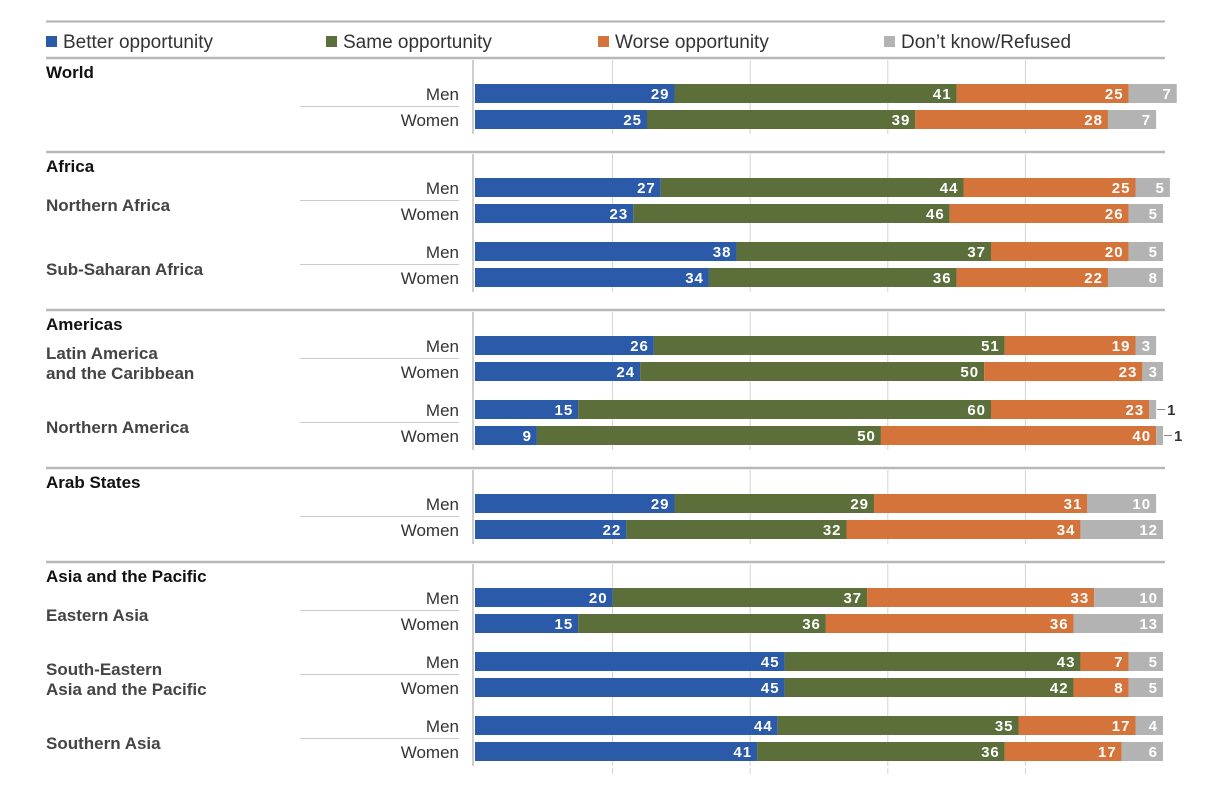 The width and height of the screenshot is (1218, 800). Describe the element at coordinates (126, 576) in the screenshot. I see `region-label: Asia and the Pacific` at that location.